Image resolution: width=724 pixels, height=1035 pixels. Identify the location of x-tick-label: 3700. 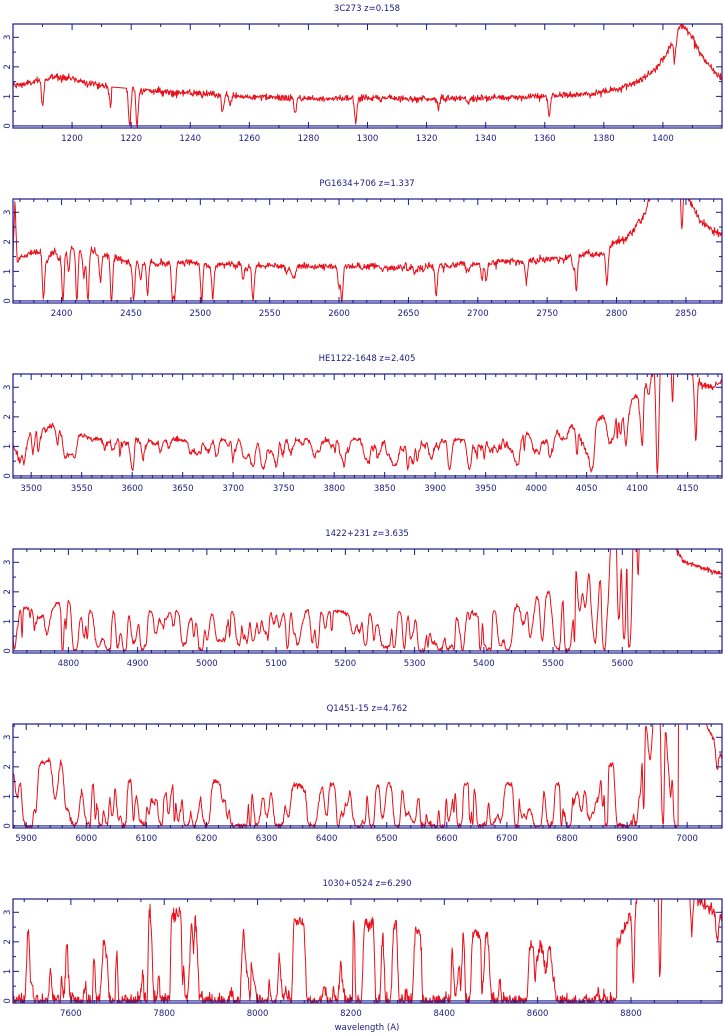
(233, 489).